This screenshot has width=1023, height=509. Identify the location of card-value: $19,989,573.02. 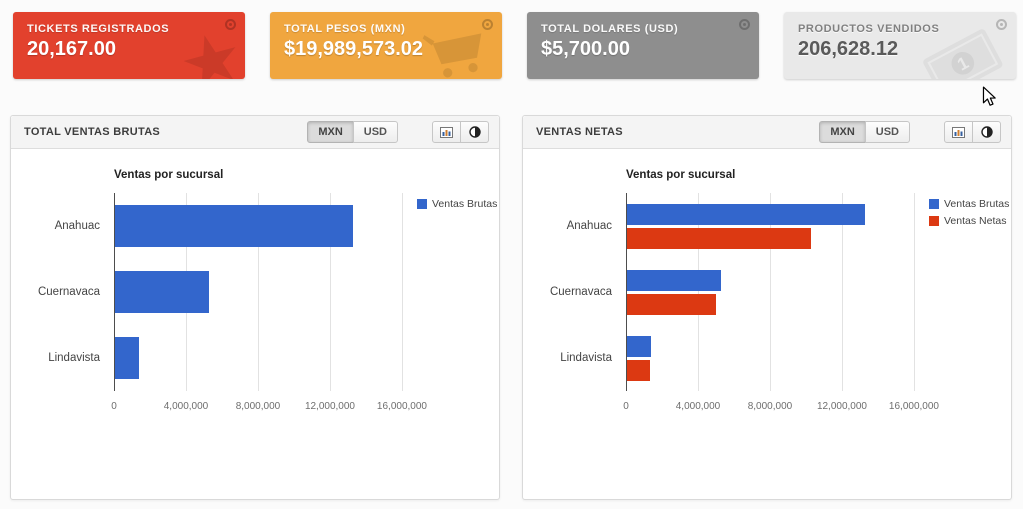
(354, 49).